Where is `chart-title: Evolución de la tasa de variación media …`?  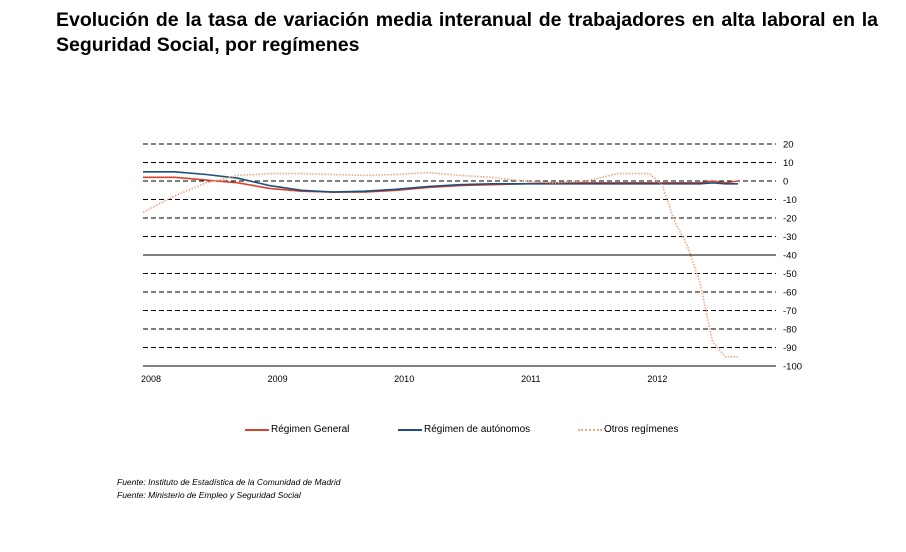
chart-title: Evolución de la tasa de variación media … is located at coordinates (467, 32).